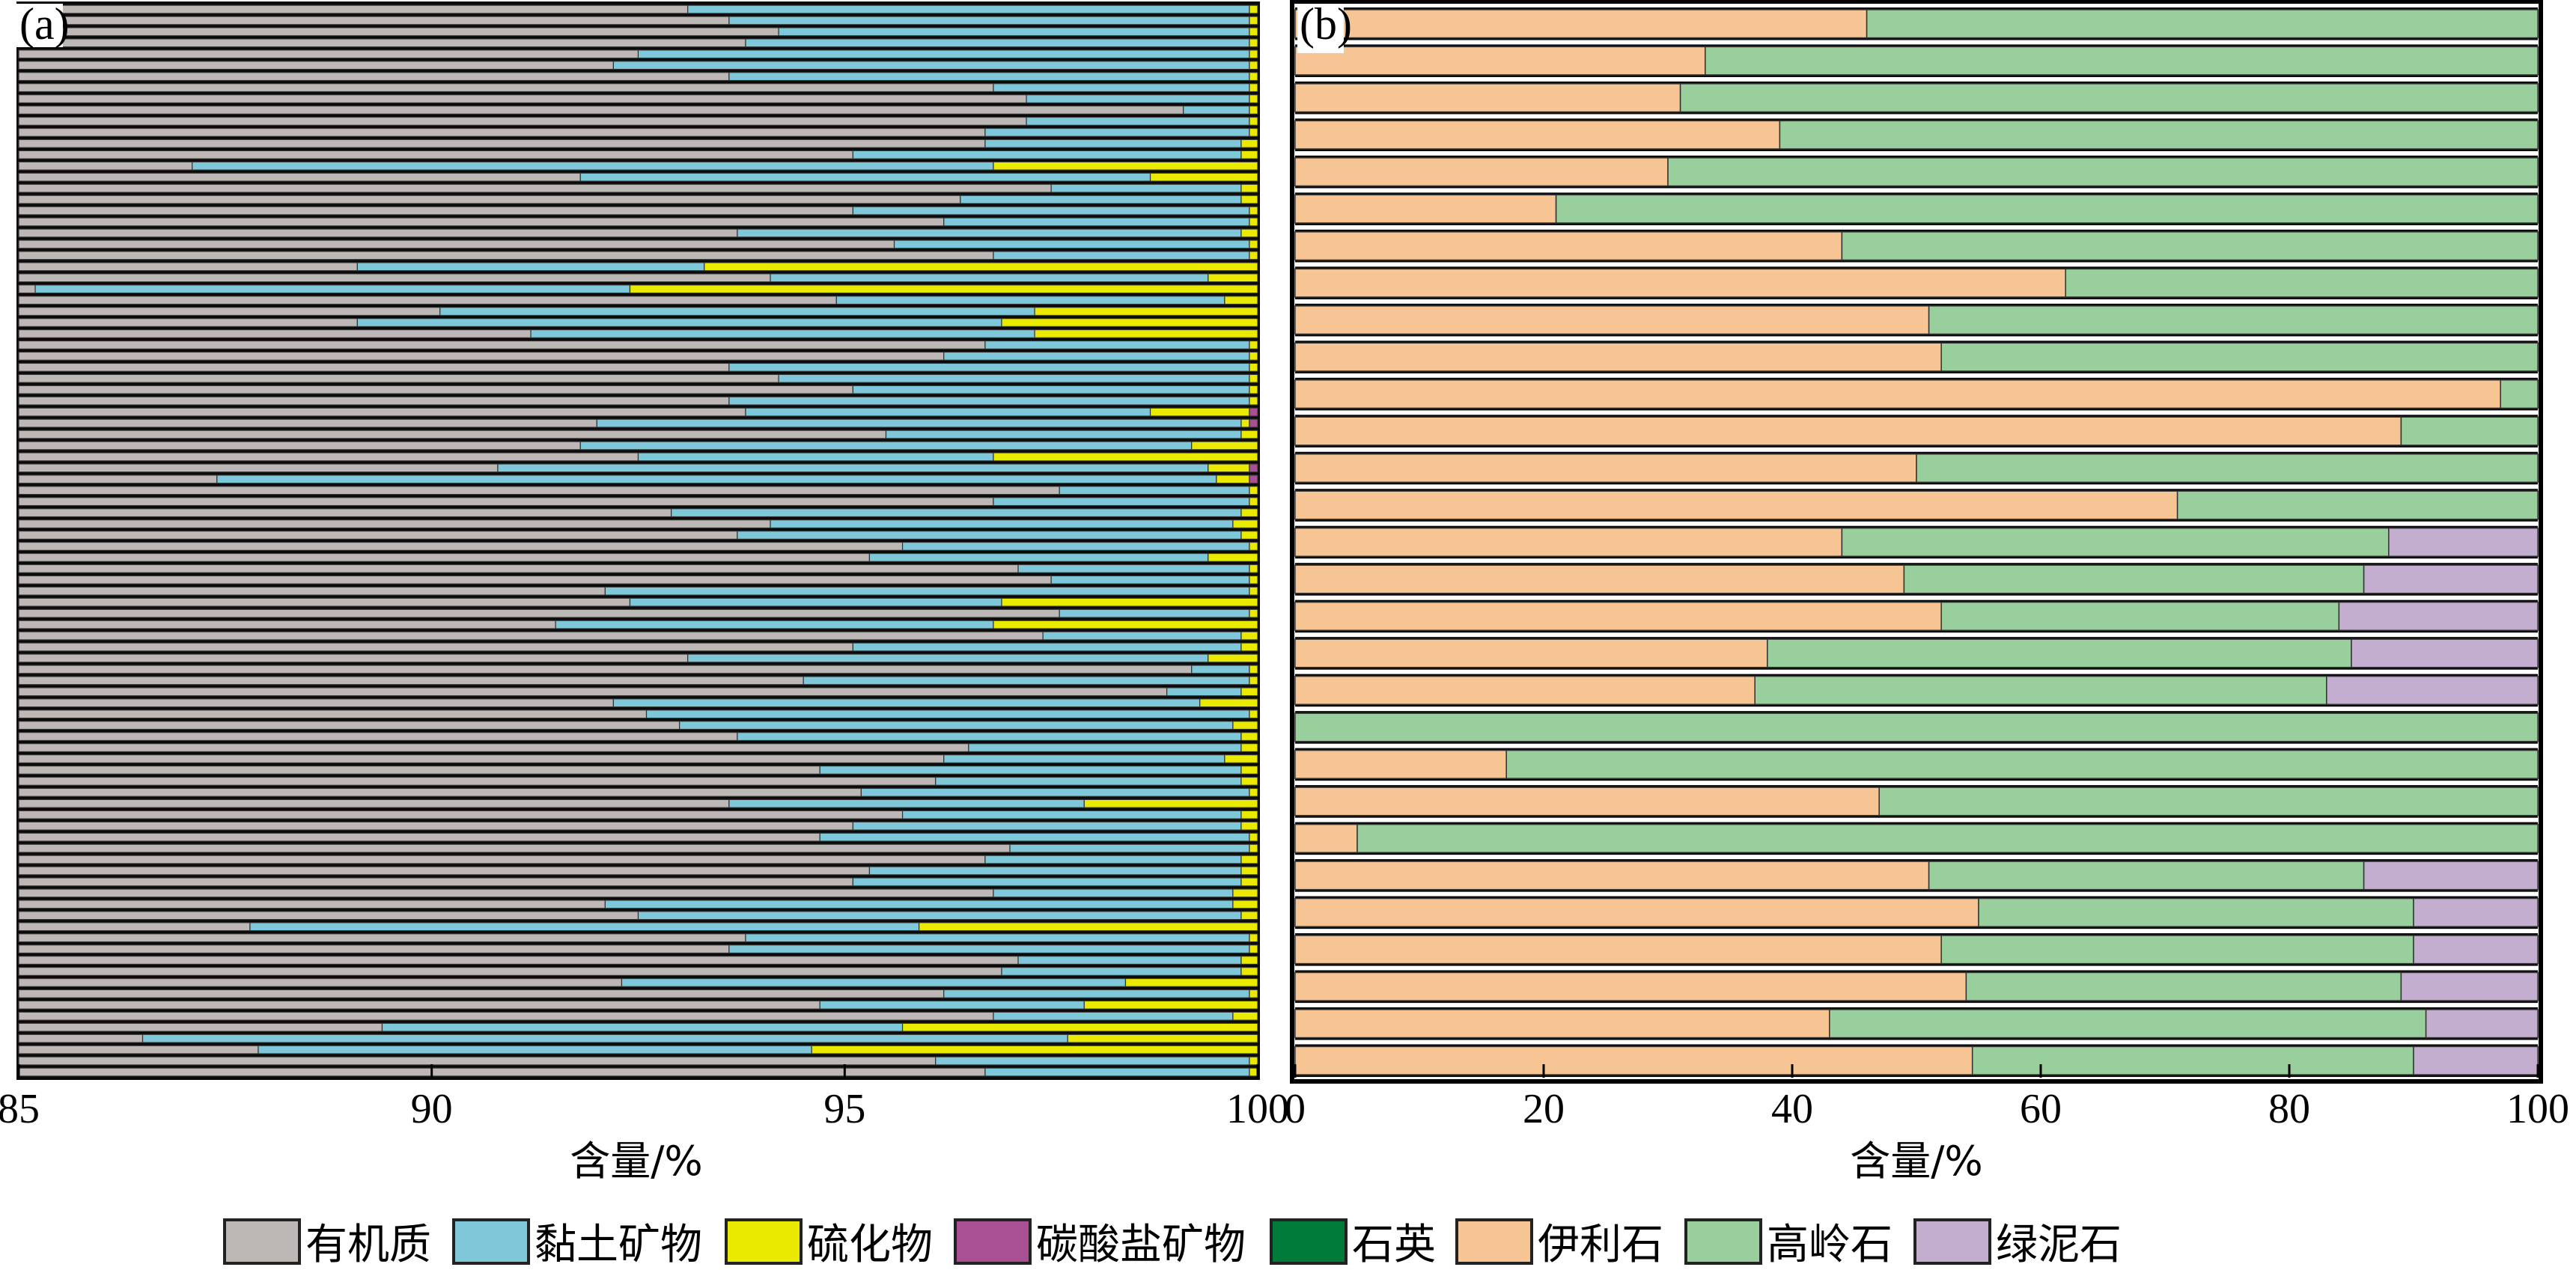  Describe the element at coordinates (368, 1245) in the screenshot. I see `legend-label: 有机质` at that location.